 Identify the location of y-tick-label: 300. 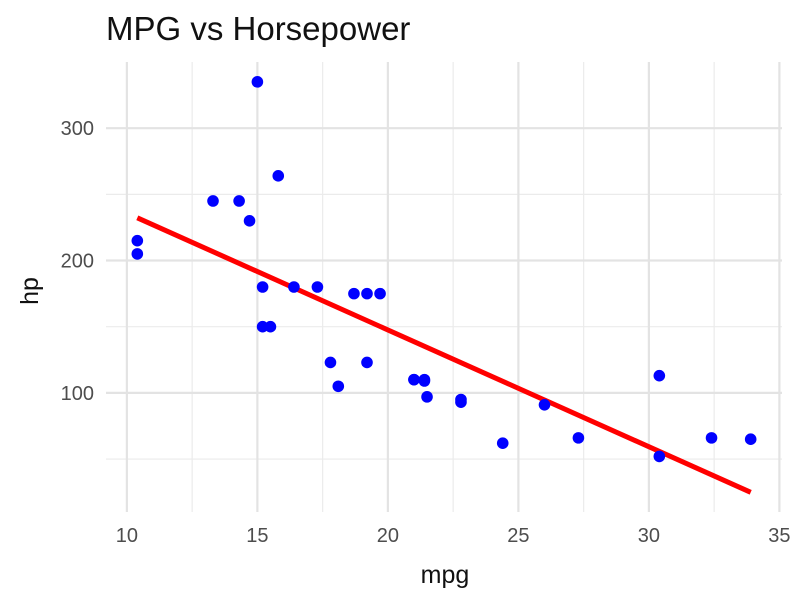
(77, 129).